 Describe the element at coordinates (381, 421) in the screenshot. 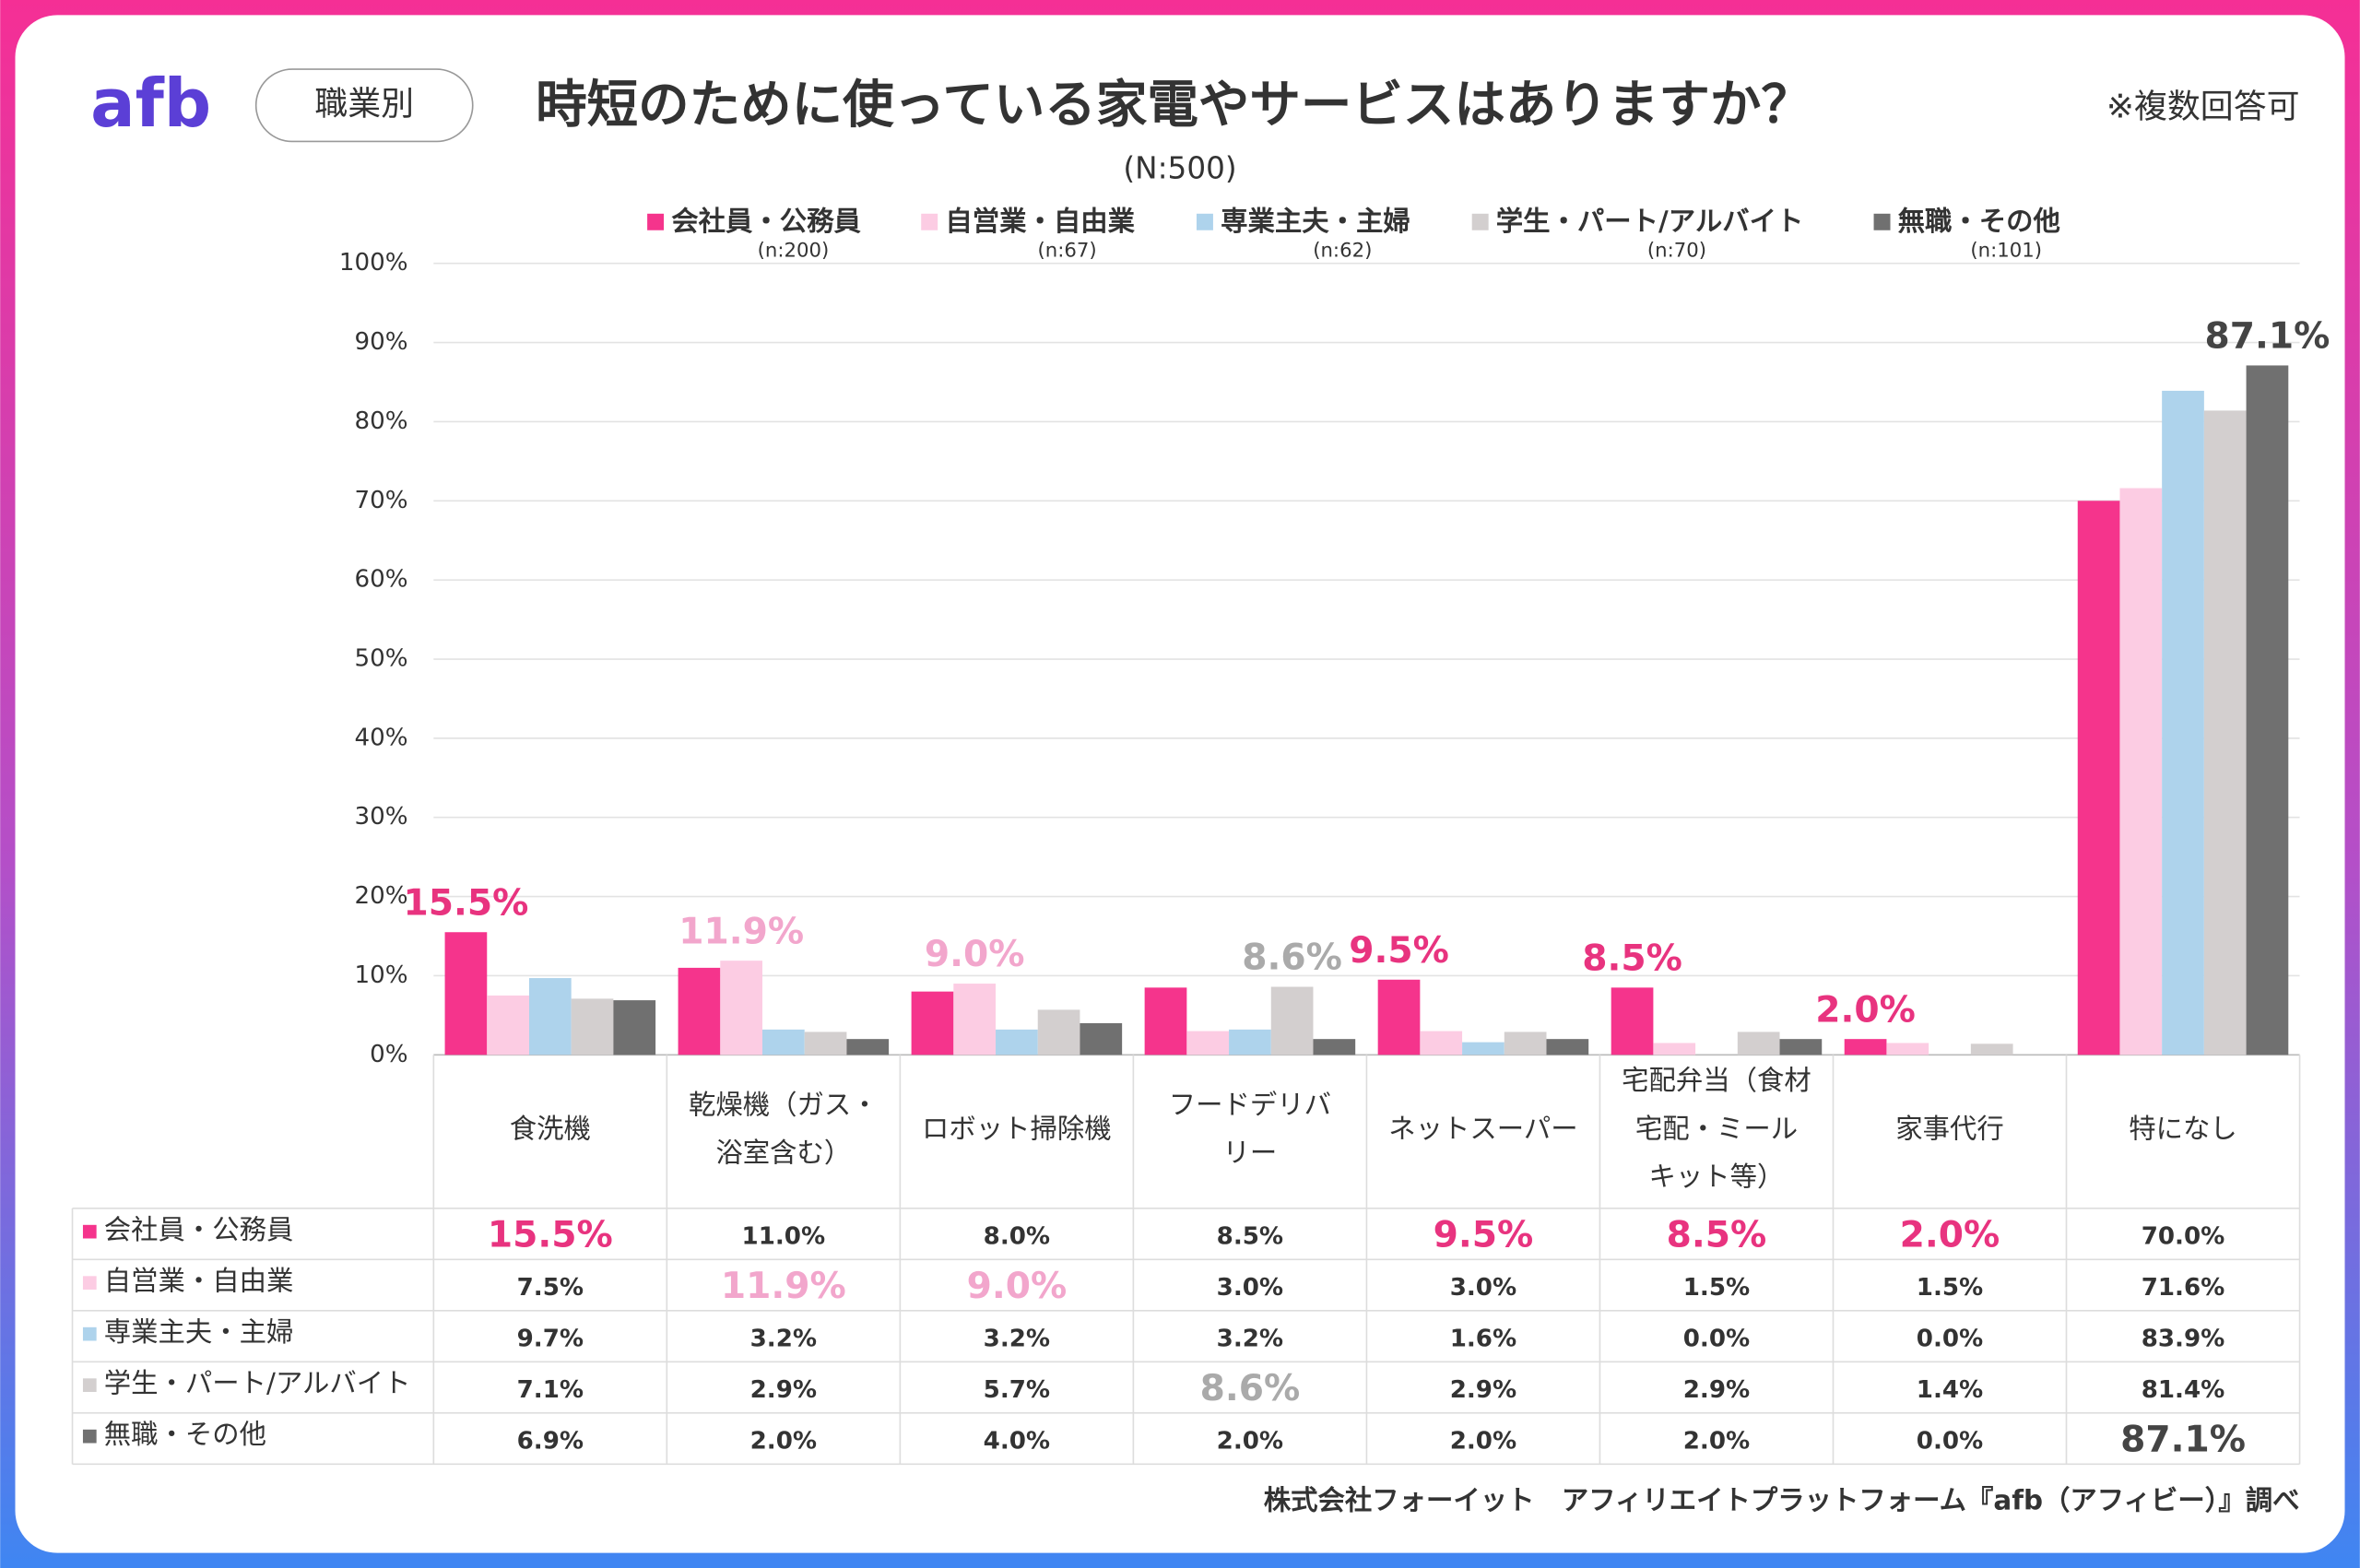

I see `y-tick-label: 80%` at that location.